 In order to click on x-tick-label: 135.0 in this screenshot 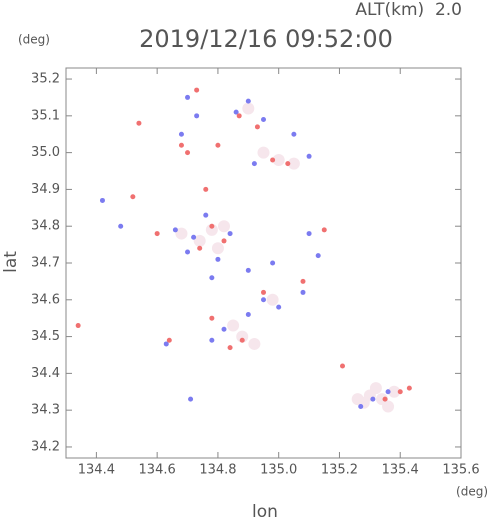, I will do `click(278, 470)`.